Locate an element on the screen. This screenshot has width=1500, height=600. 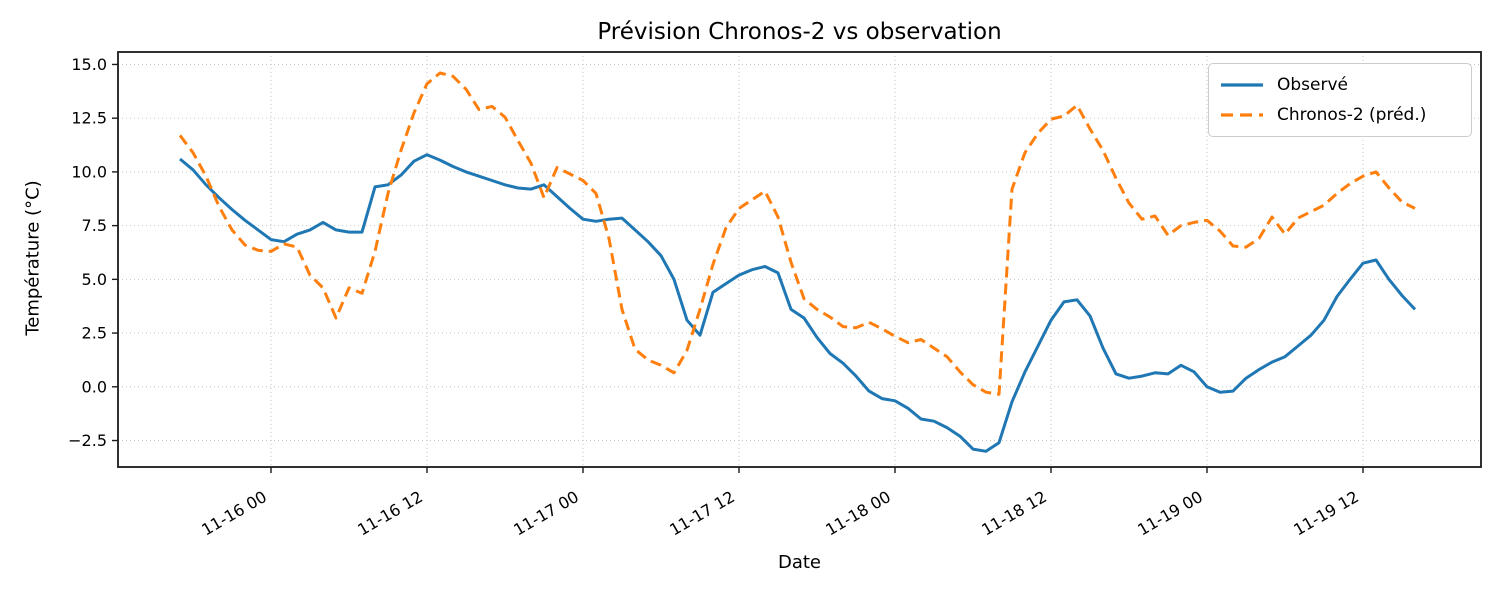
legend-item-chronos: Chronos-2 (préd.) is located at coordinates (1340, 115).